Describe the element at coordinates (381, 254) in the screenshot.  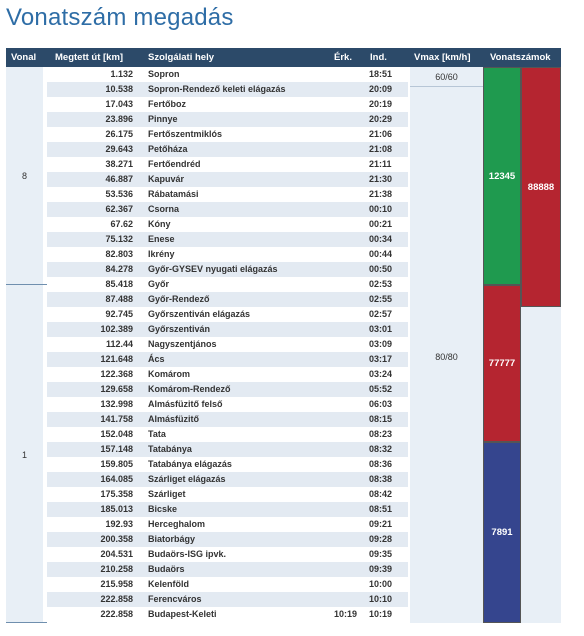
I see `cell-ind: 00:44` at that location.